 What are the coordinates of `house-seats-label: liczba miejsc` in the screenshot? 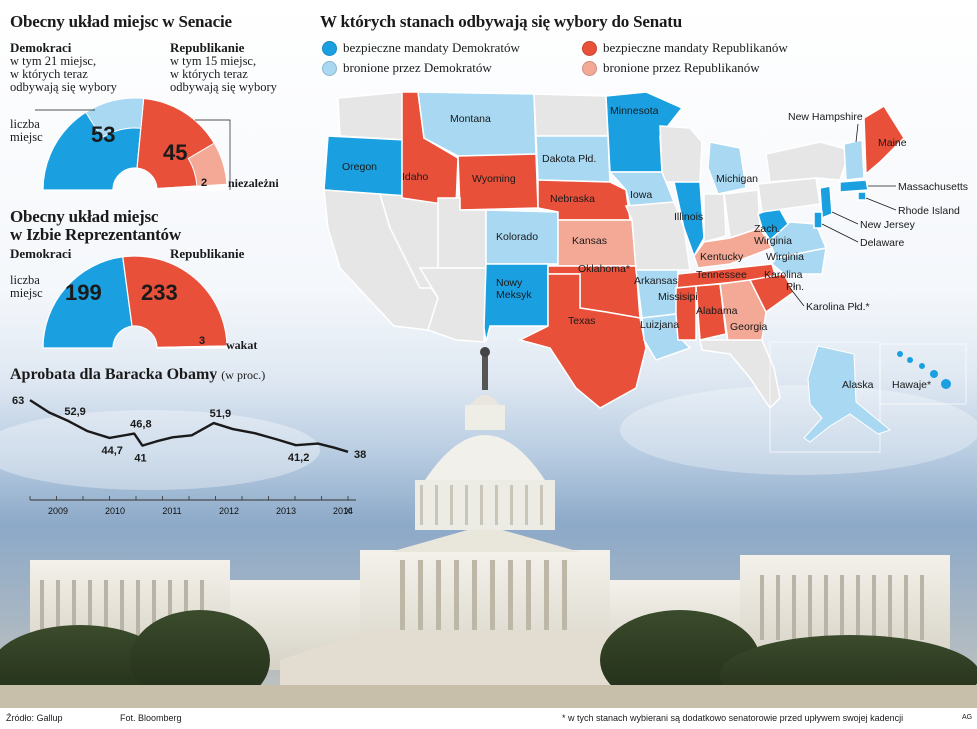 It's located at (26, 287).